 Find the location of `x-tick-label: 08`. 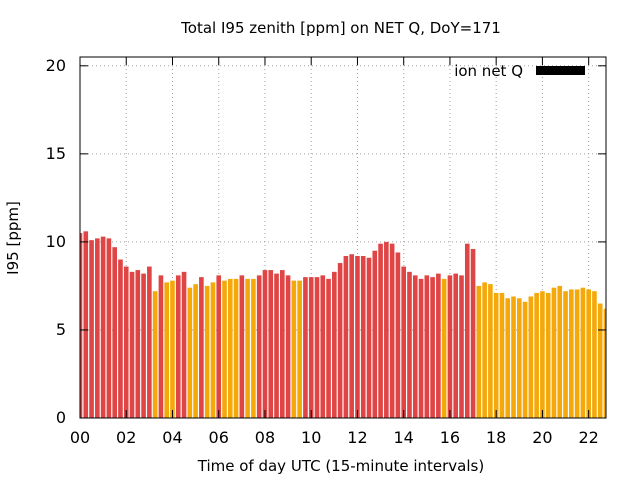

x-tick-label: 08 is located at coordinates (265, 437).